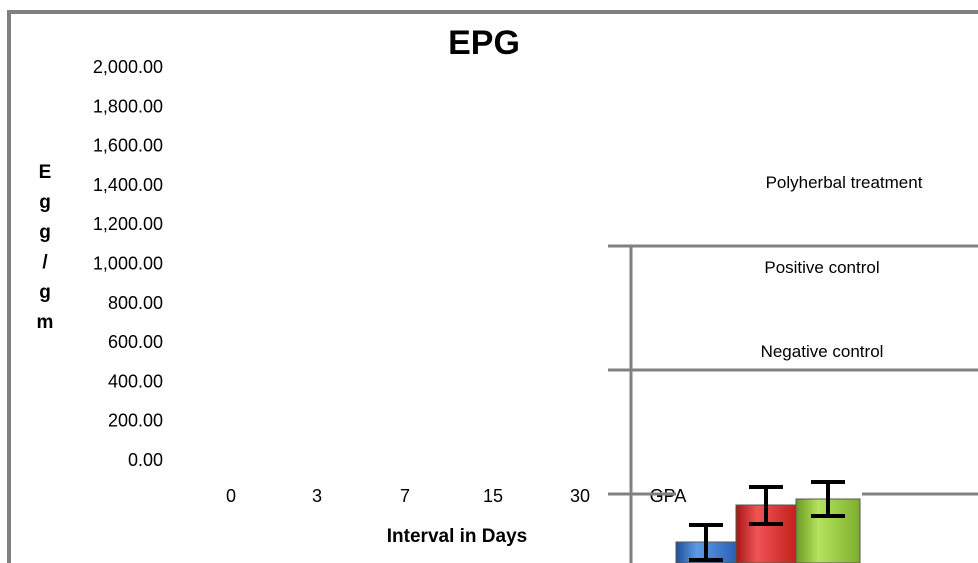  I want to click on x-category-label: 0, so click(231, 496).